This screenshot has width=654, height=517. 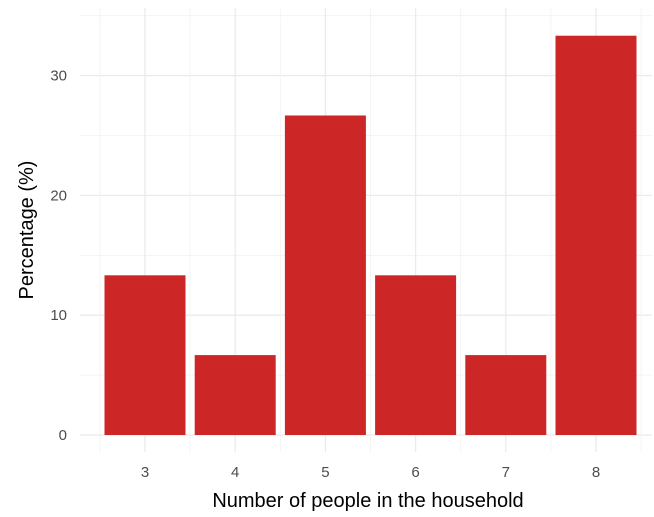 I want to click on x-tick-label: 5, so click(x=325, y=472).